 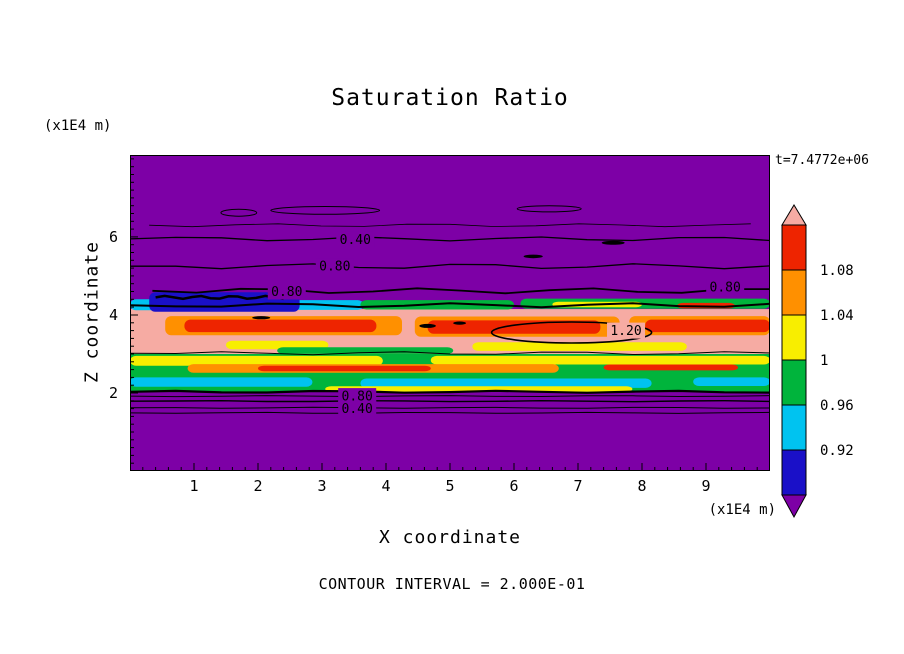 What do you see at coordinates (386, 486) in the screenshot?
I see `x-tick-label: 4` at bounding box center [386, 486].